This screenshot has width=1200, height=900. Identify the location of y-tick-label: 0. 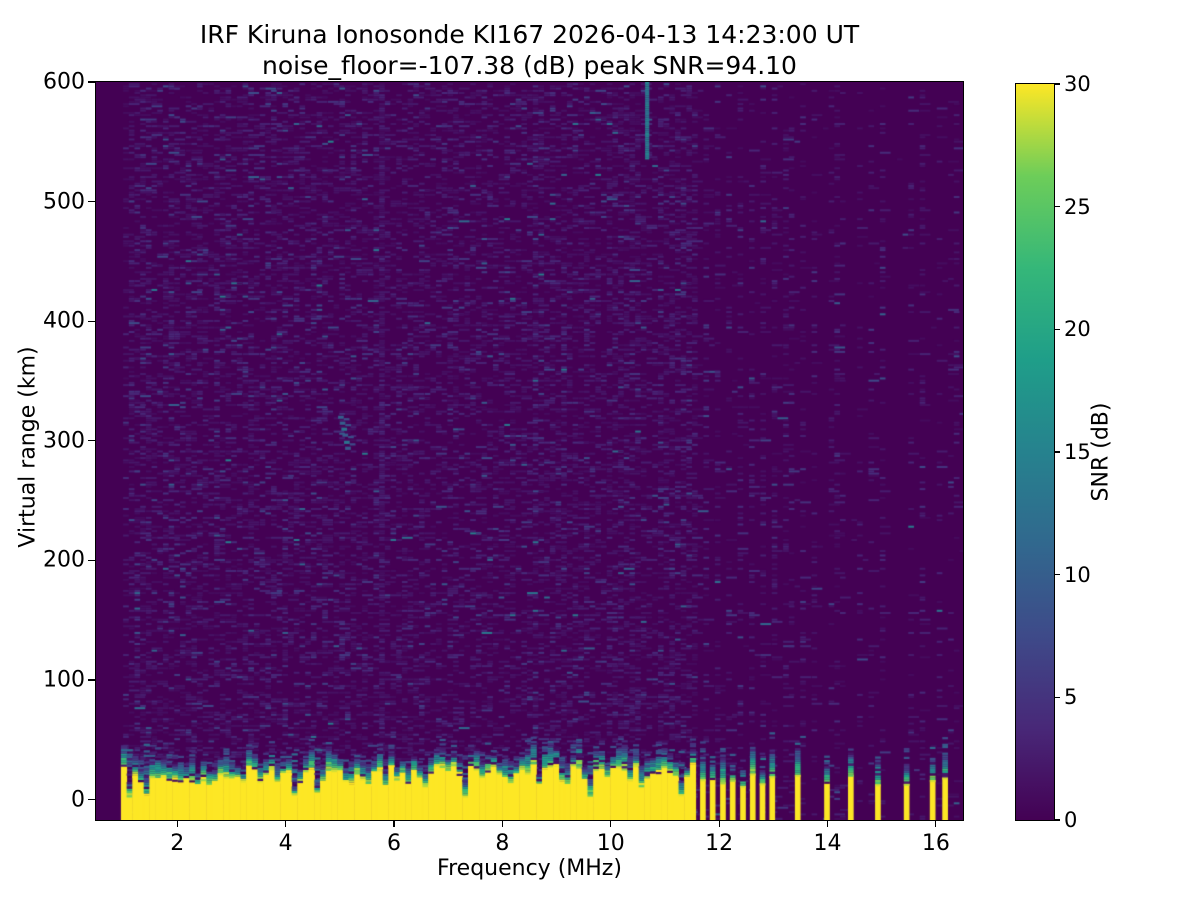
(78, 800).